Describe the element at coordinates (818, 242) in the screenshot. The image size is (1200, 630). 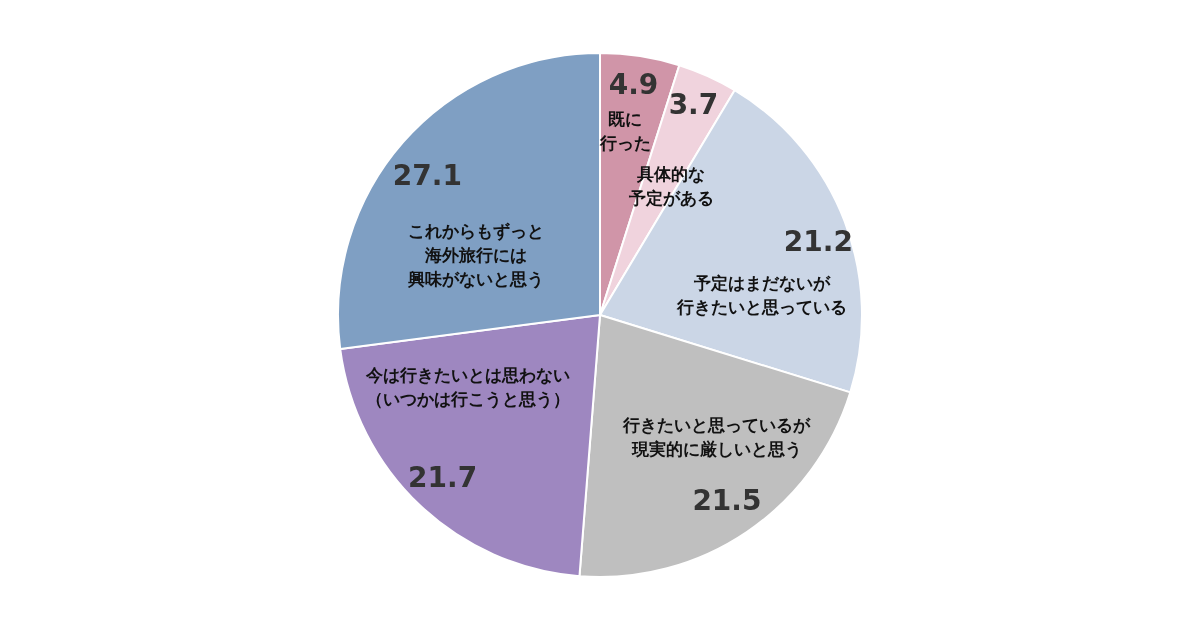
I see `data-label: 21.2` at that location.